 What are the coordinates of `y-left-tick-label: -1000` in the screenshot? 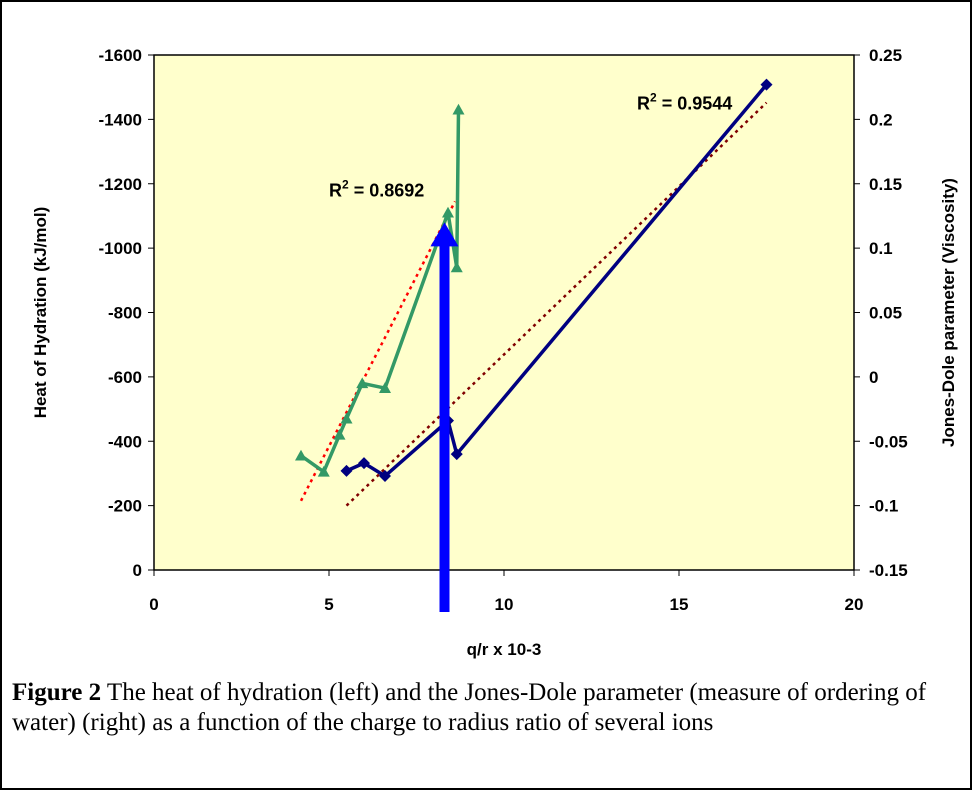 It's located at (120, 248).